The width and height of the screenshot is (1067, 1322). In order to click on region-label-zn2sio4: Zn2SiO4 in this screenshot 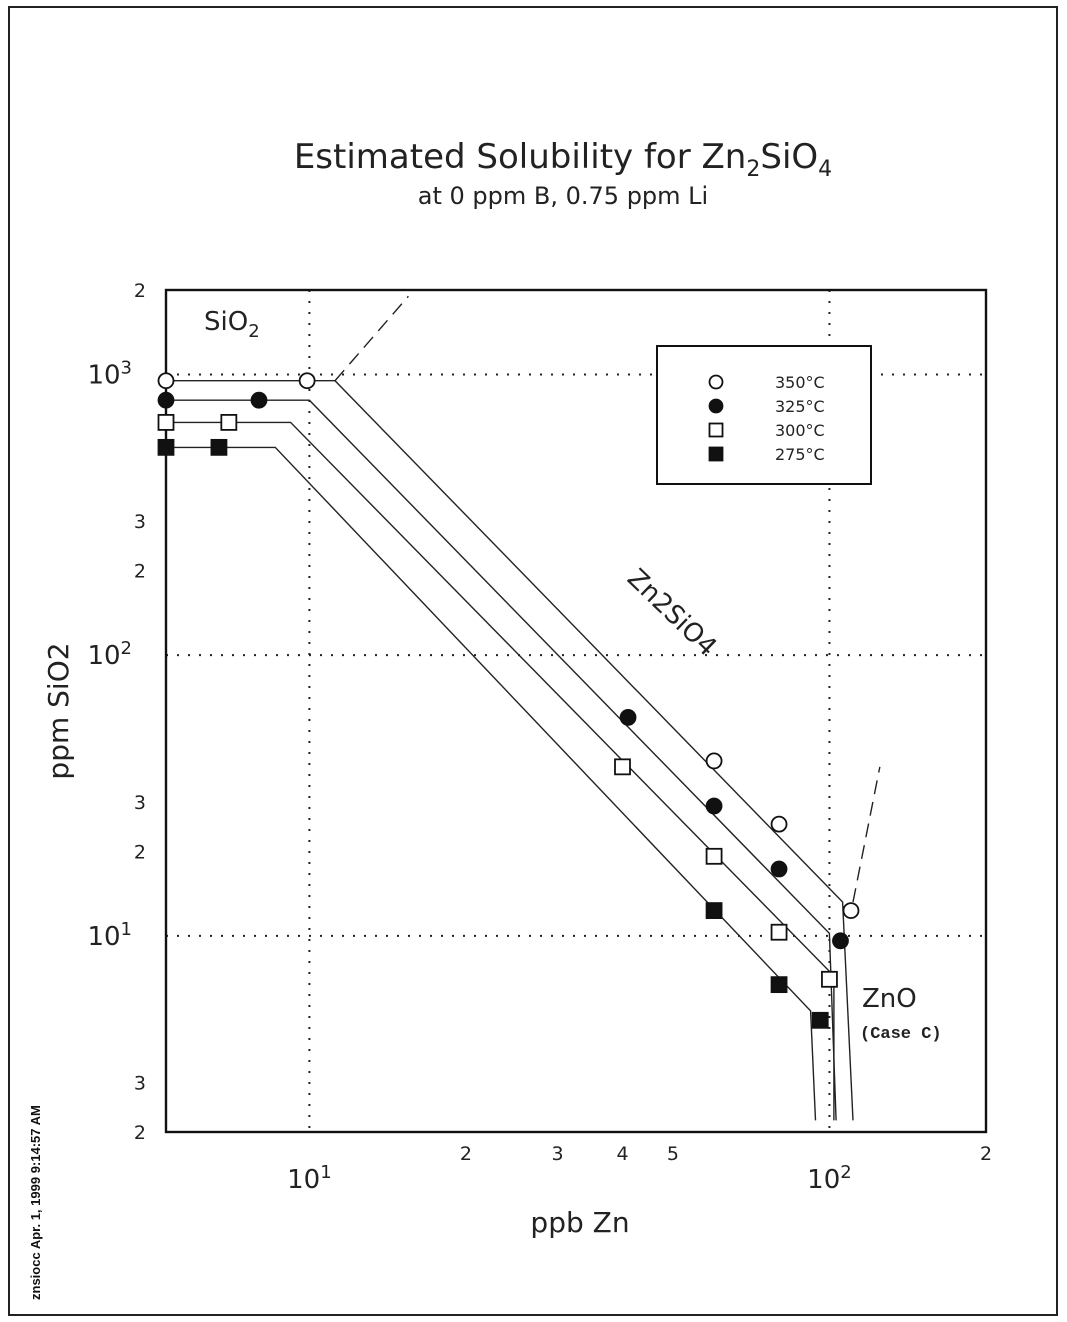, I will do `click(671, 612)`.